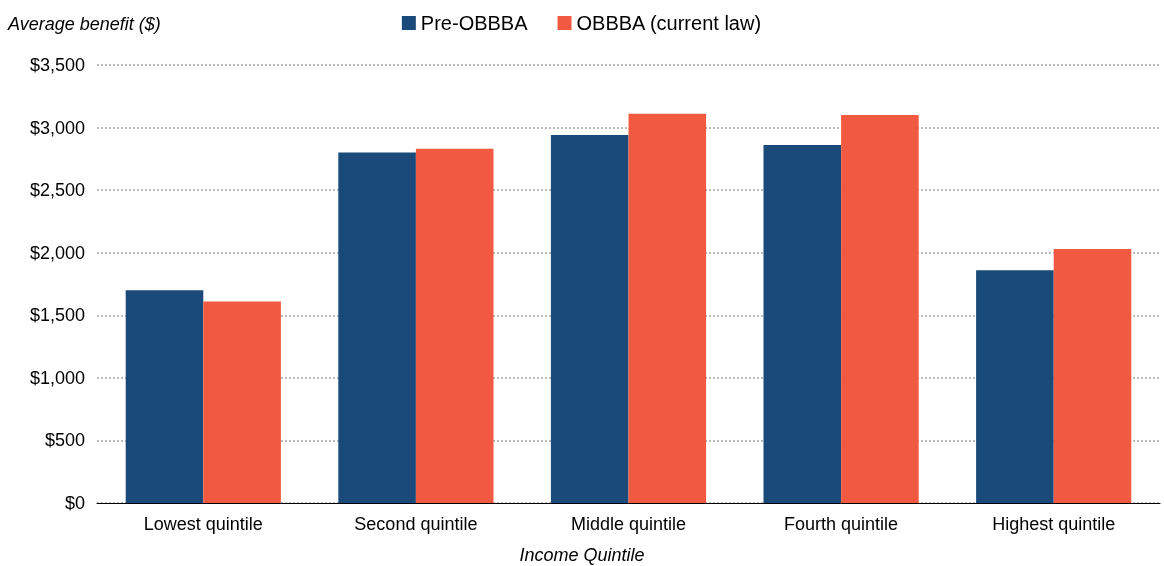 This screenshot has height=566, width=1164. I want to click on y-axis-title: Average benefit ($), so click(84, 24).